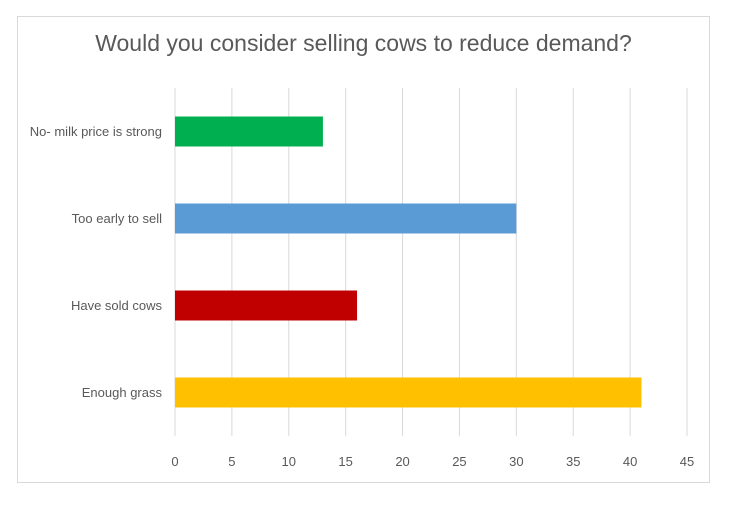 The width and height of the screenshot is (737, 509). Describe the element at coordinates (117, 305) in the screenshot. I see `category-label-have-sold-cows: Have sold cows` at that location.